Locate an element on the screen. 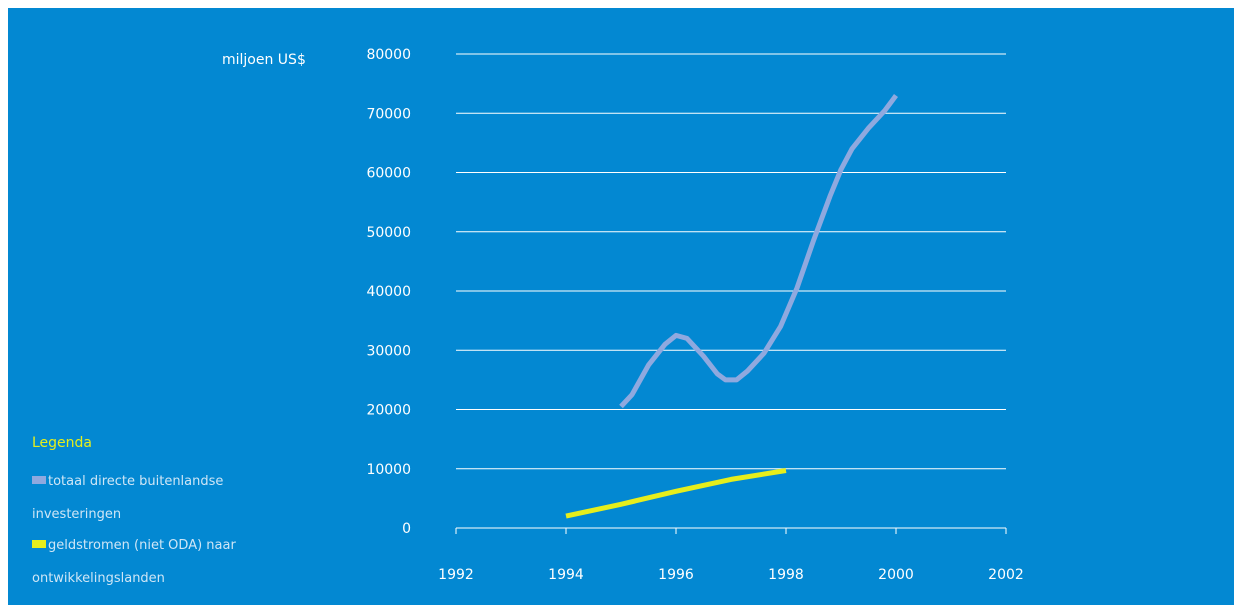  y-tick-label: 60000 is located at coordinates (388, 174).